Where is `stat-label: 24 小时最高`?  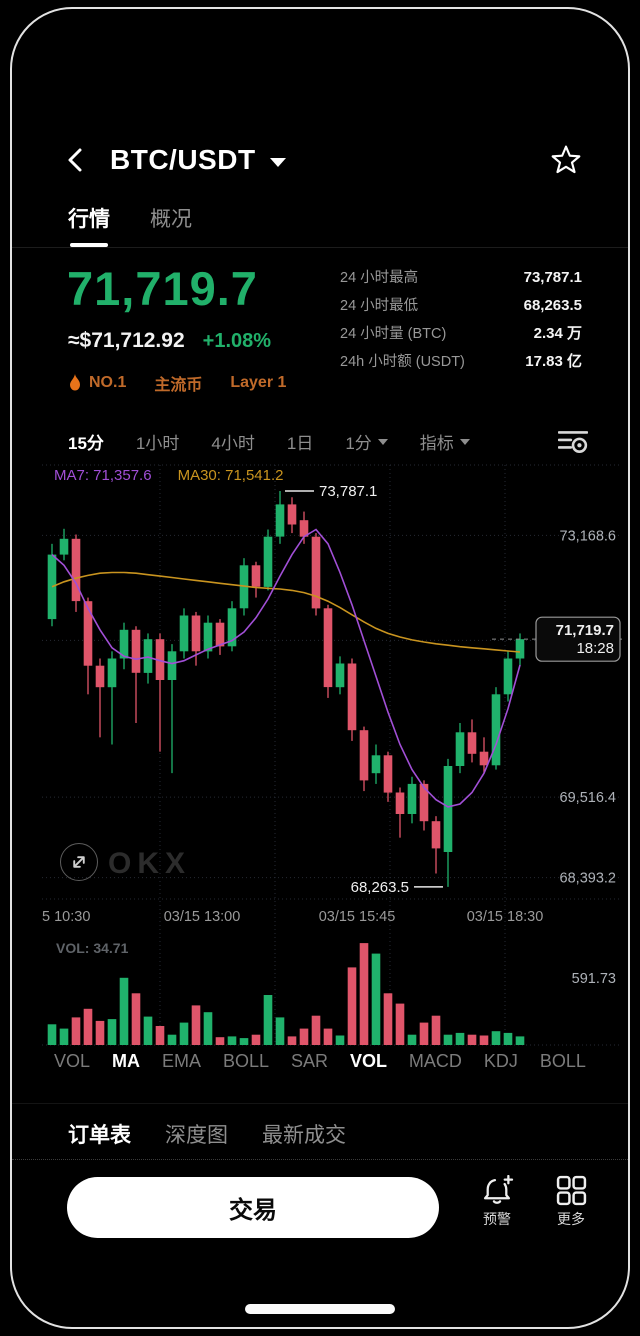
stat-label: 24 小时最高 is located at coordinates (379, 278).